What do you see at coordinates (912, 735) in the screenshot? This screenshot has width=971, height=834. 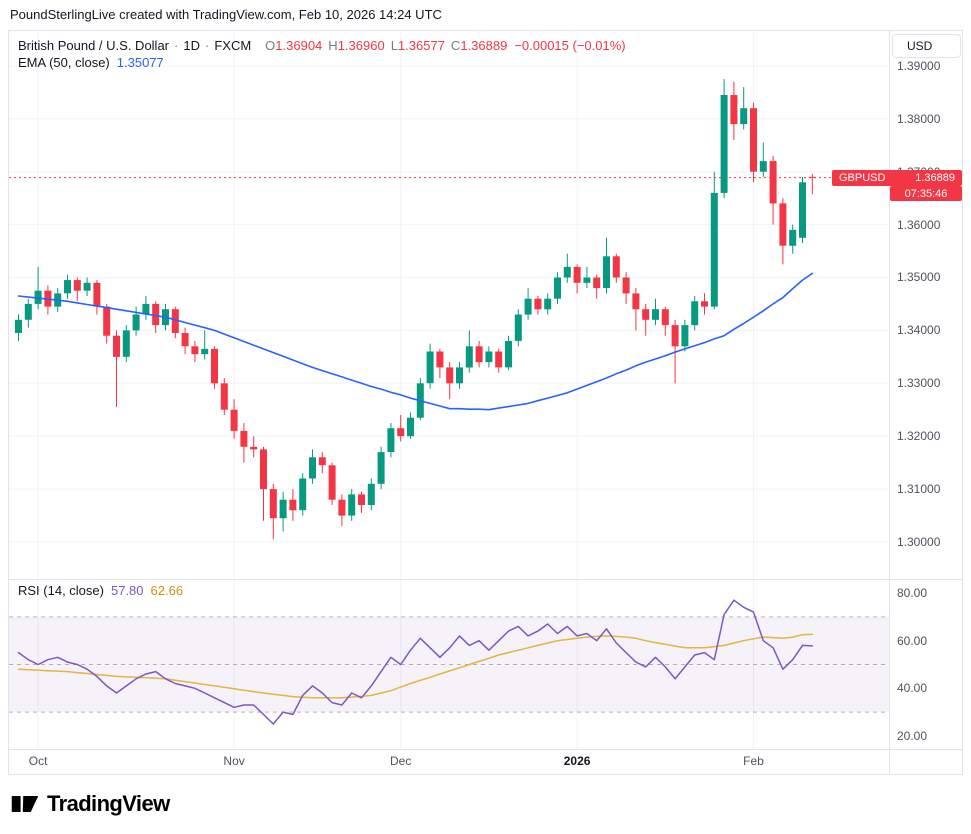 I see `price-tick-label: 20.00` at bounding box center [912, 735].